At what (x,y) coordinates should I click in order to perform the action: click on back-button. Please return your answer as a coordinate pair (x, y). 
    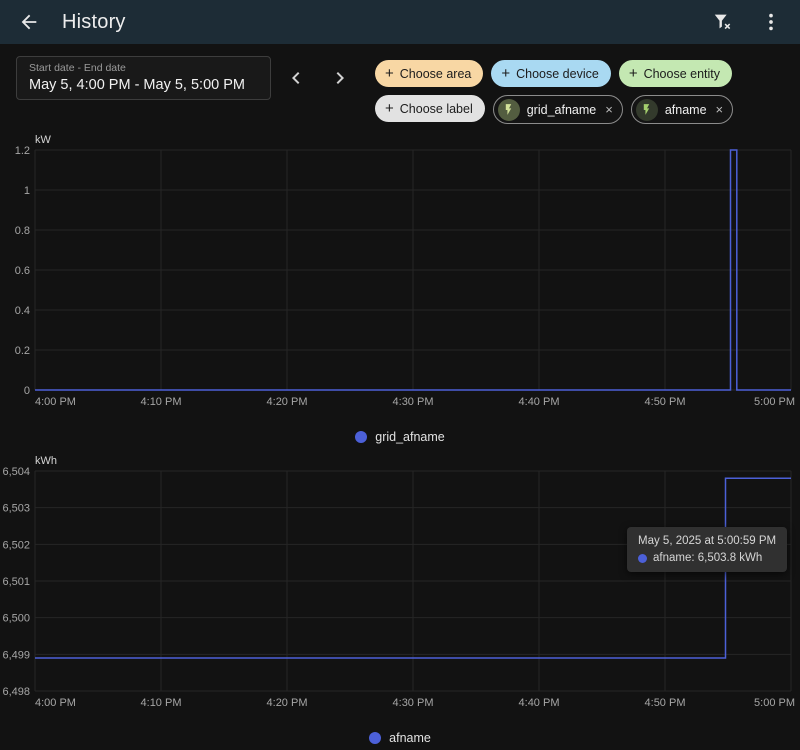
    Looking at the image, I should click on (29, 22).